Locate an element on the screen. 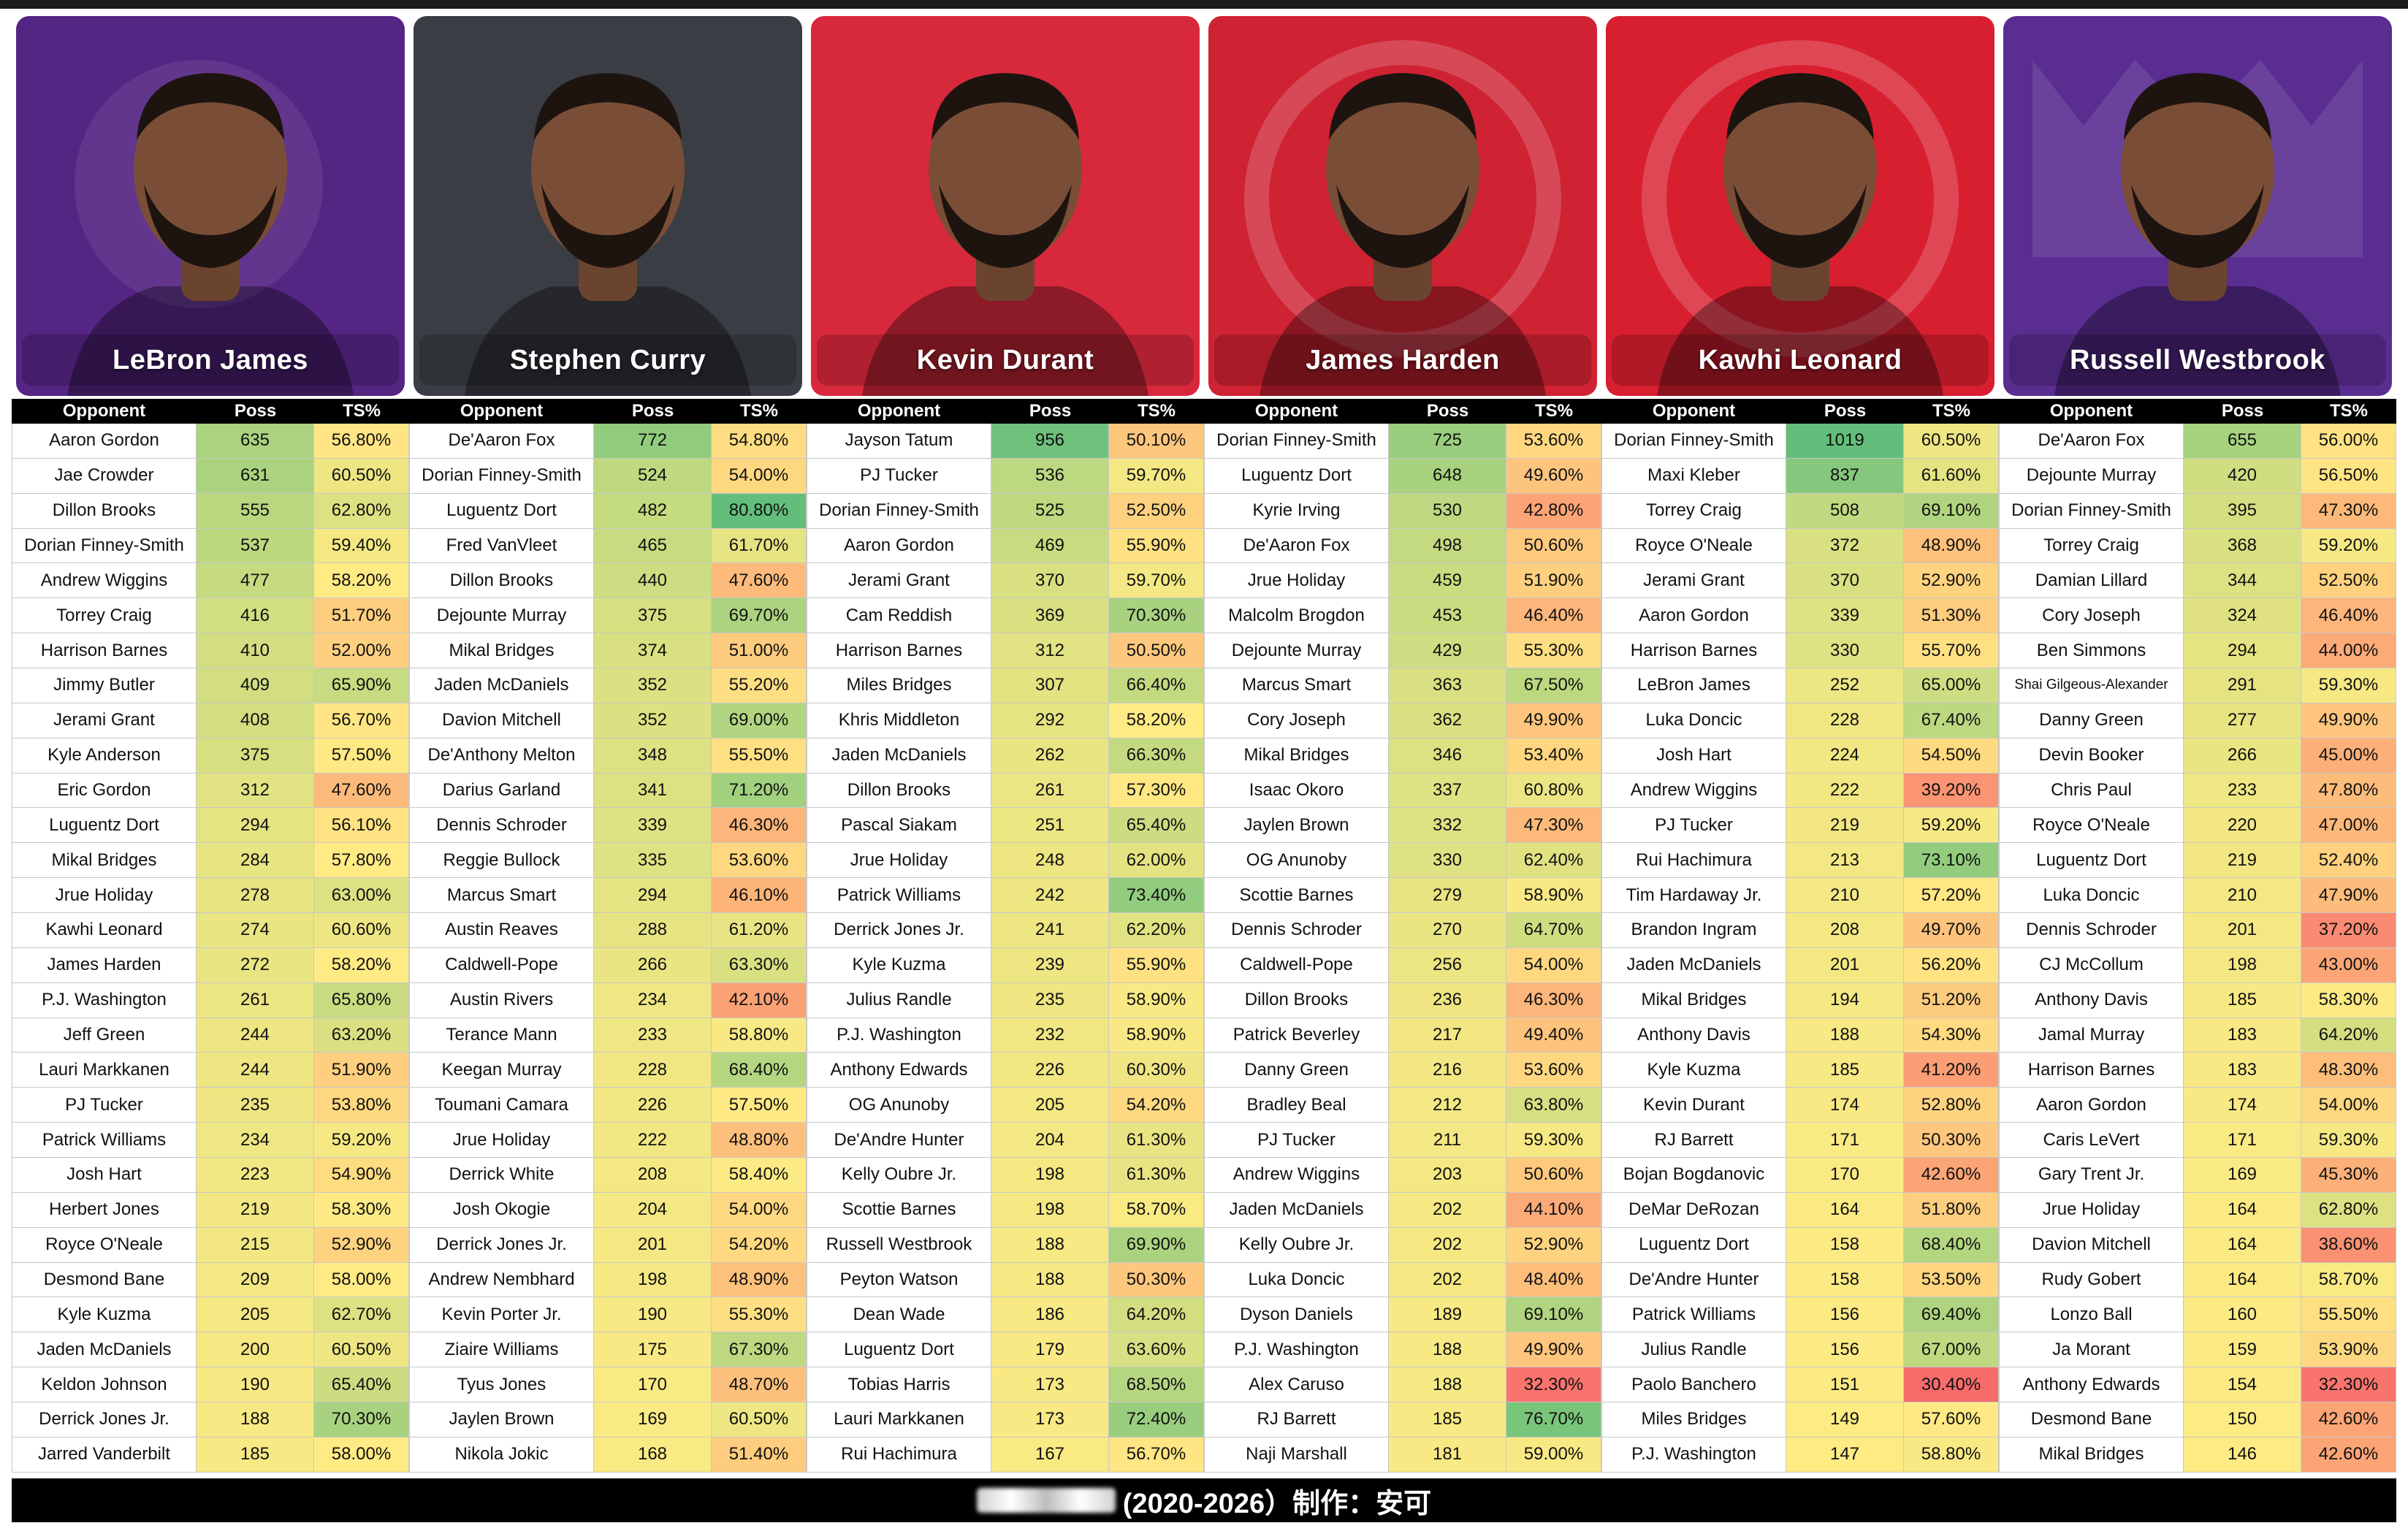 Image resolution: width=2408 pixels, height=1531 pixels. poss-cell: 188 is located at coordinates (1050, 1280).